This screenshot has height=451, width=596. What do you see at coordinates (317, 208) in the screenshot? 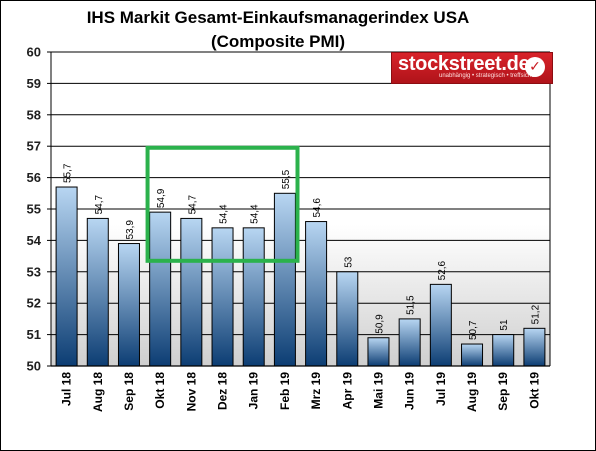
I see `data-label: 54,6` at bounding box center [317, 208].